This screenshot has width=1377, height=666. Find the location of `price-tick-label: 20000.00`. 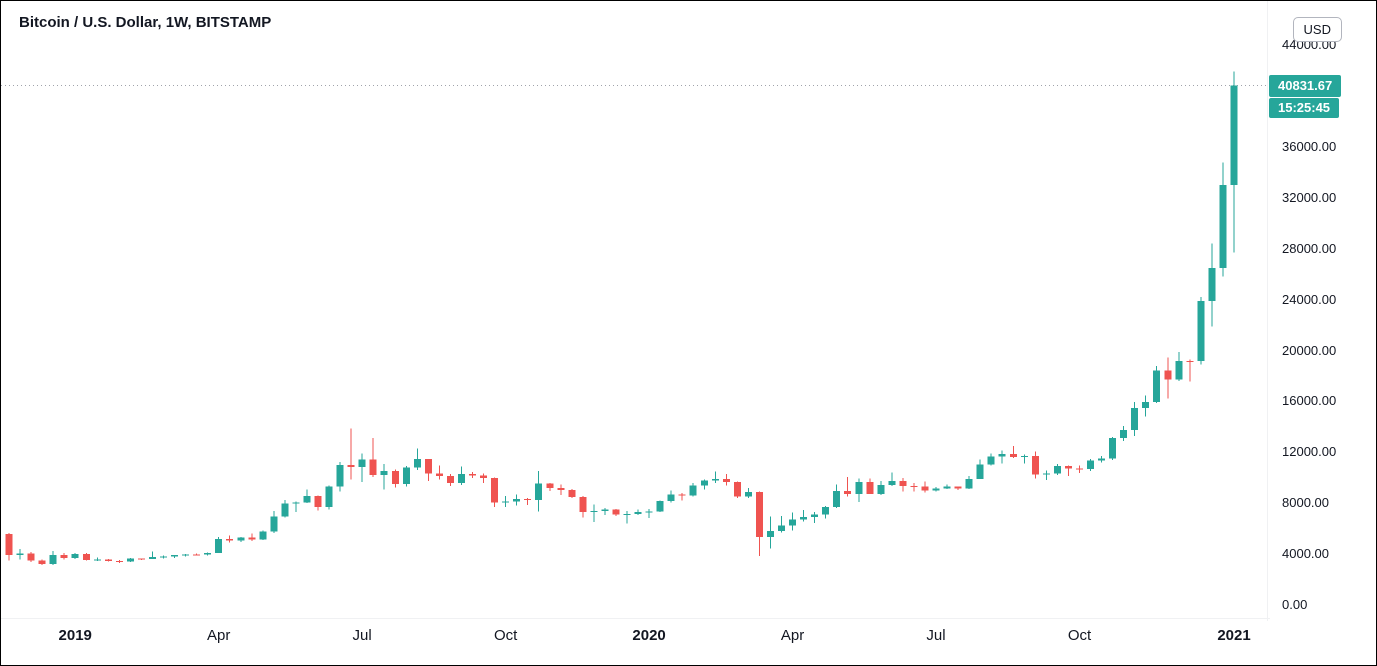

price-tick-label: 20000.00 is located at coordinates (1309, 350).